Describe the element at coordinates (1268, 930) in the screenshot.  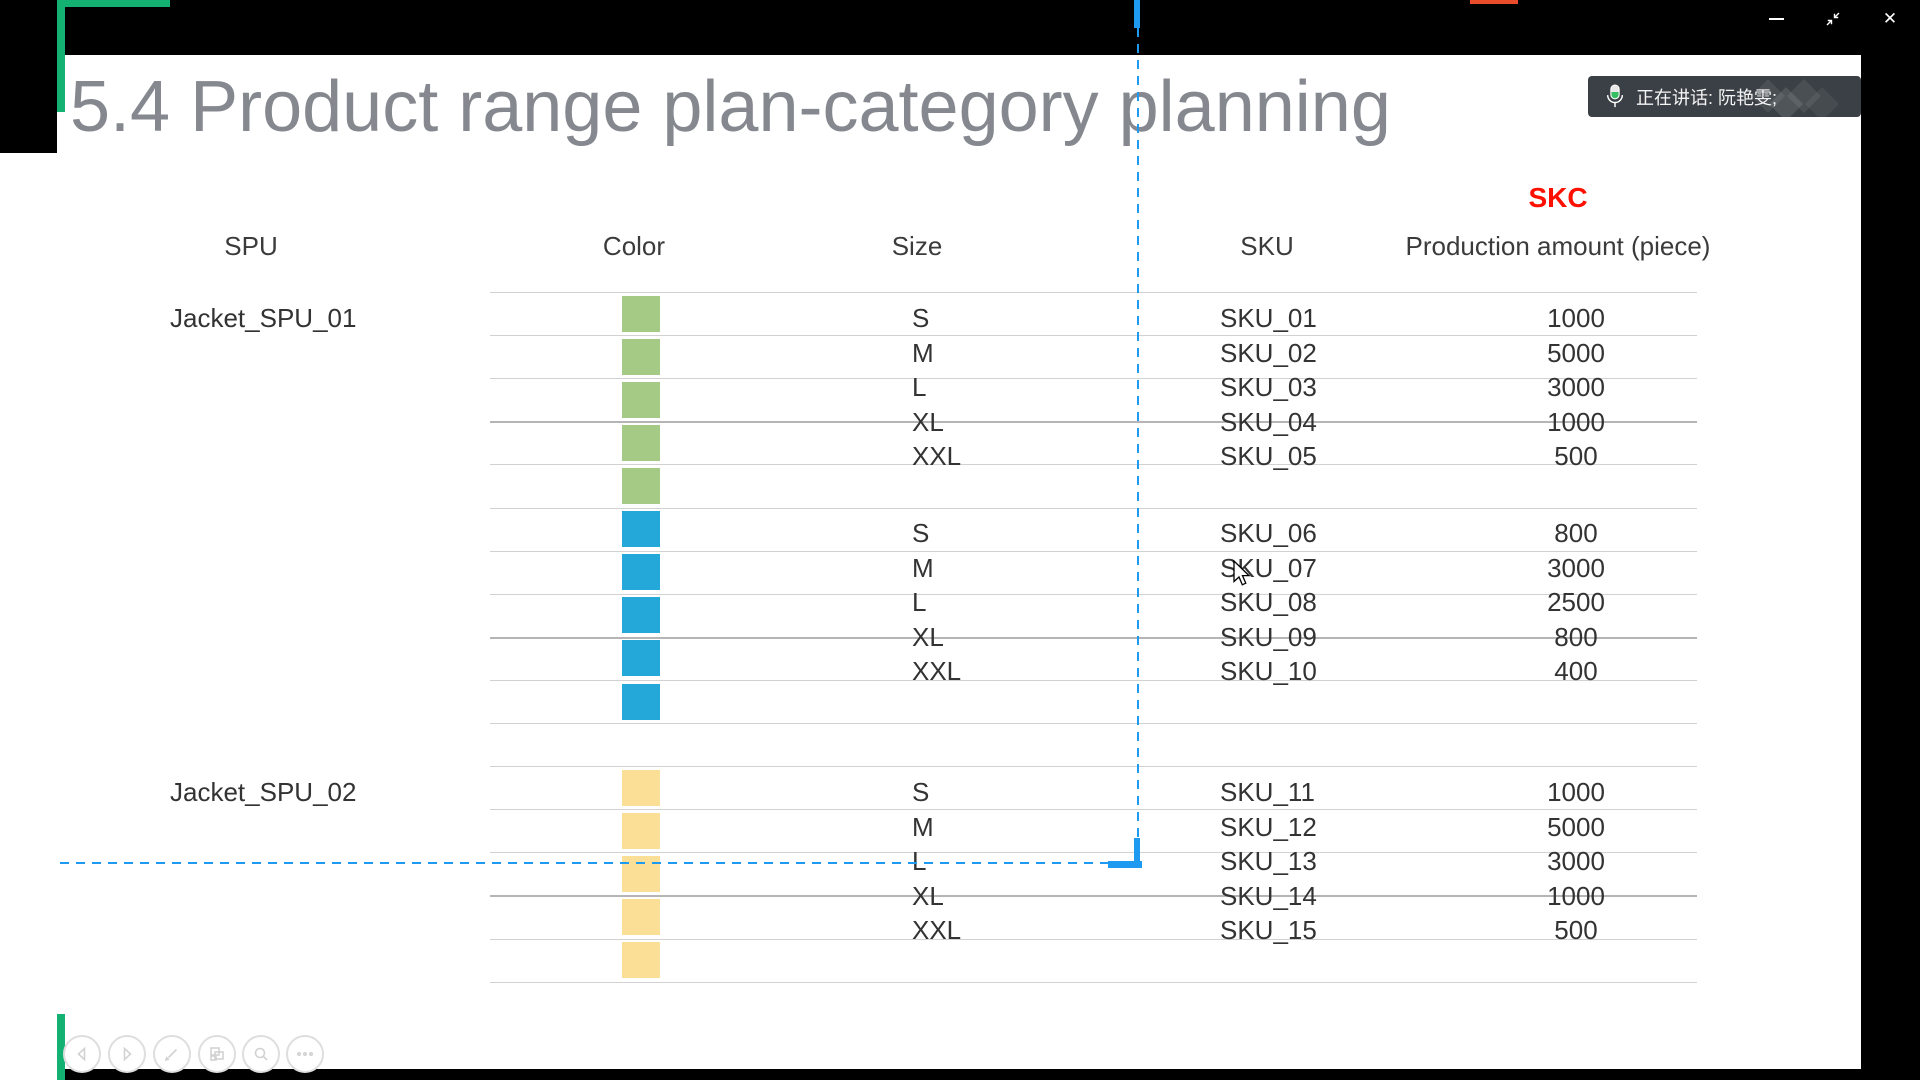
I see `sku-cell: SKU_15` at that location.